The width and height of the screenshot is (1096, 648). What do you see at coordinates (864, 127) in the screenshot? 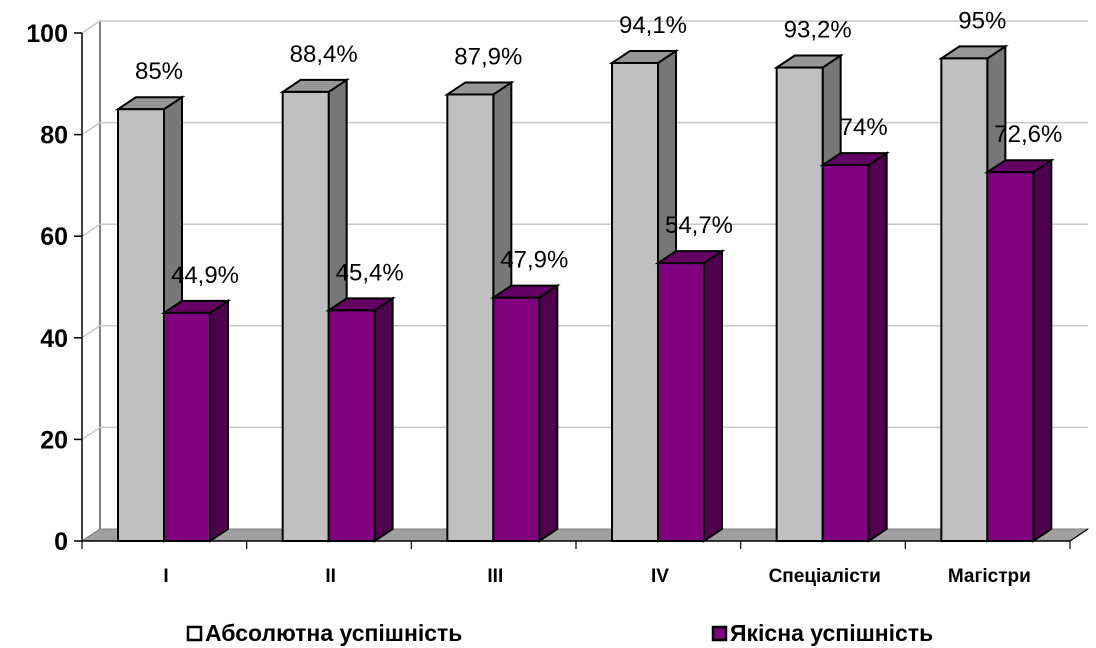
I see `data-label-quality-4: 74%` at bounding box center [864, 127].